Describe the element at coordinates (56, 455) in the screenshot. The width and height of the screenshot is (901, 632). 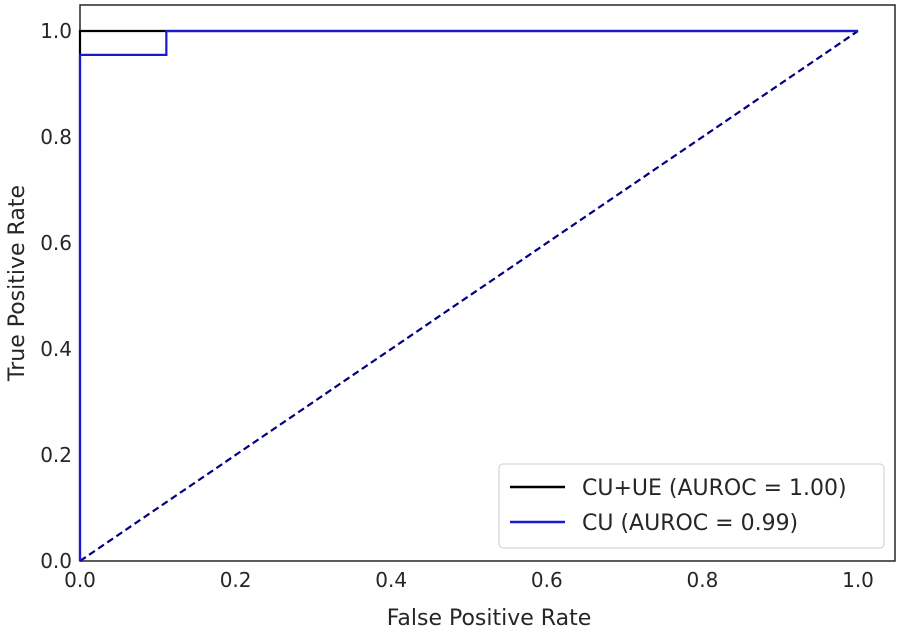
I see `y-tick-label: 0.2` at that location.